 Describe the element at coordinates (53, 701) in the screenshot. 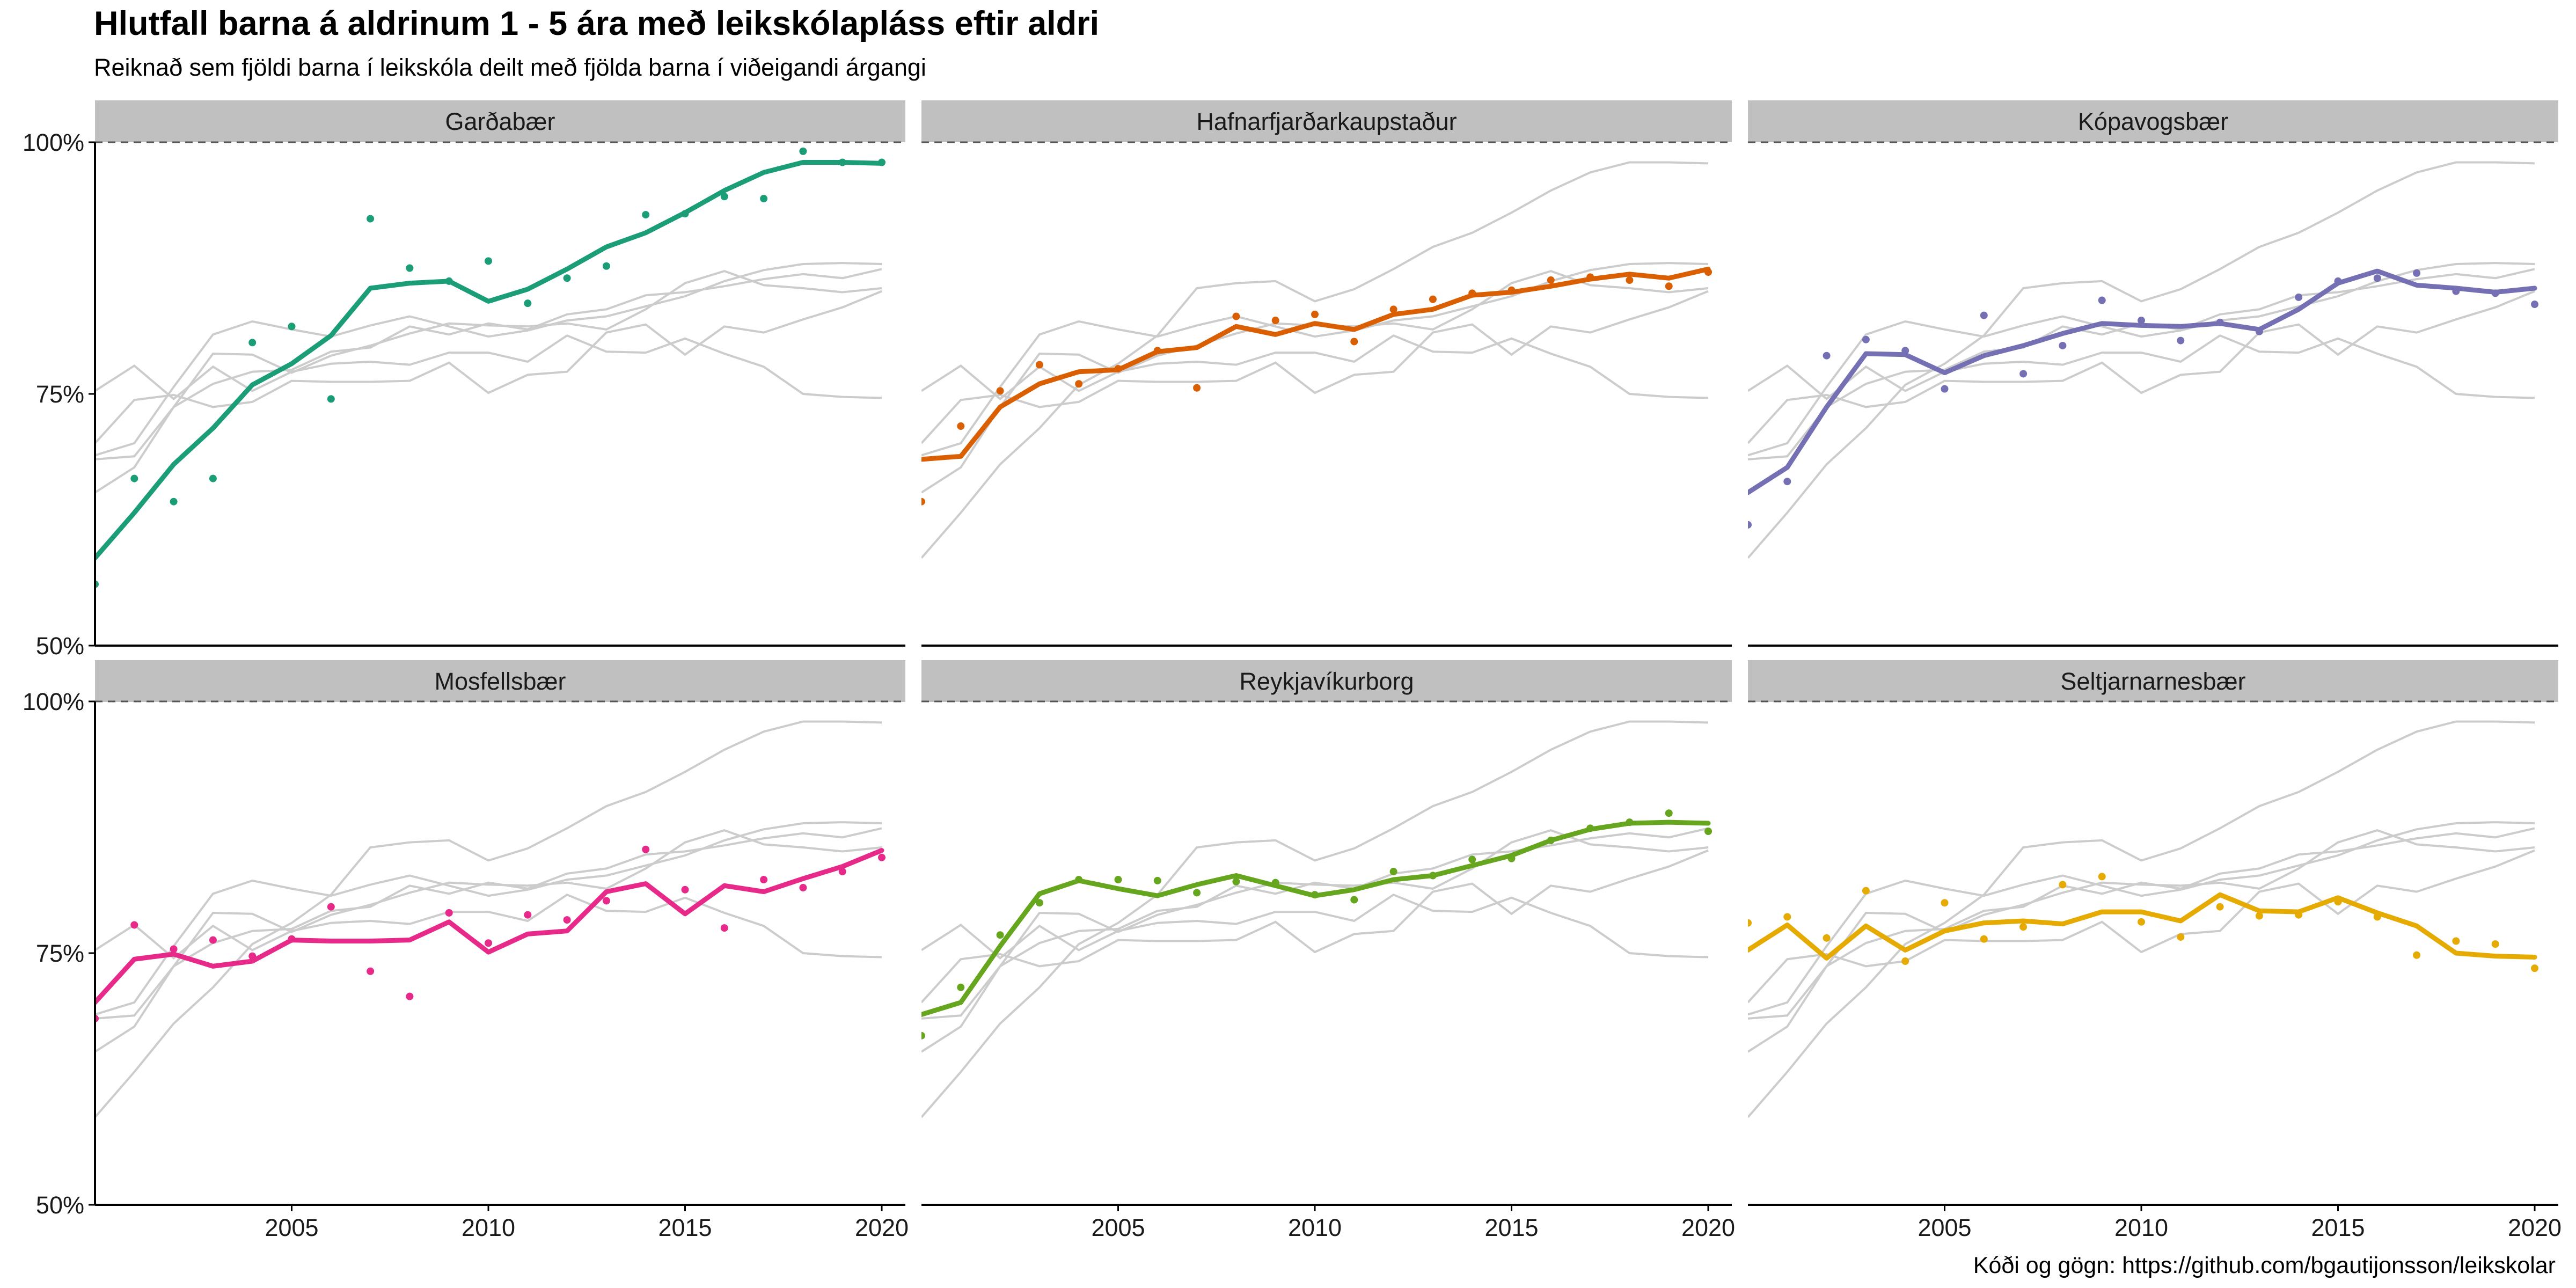

I see `y-tick-label: 100%` at that location.